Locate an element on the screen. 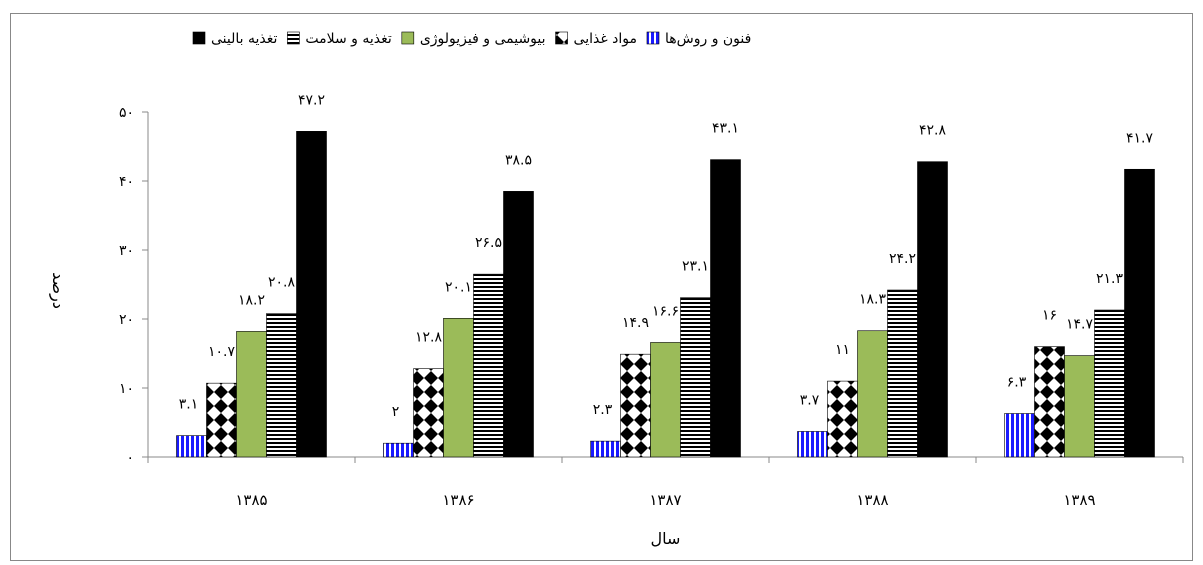  legend-item: بیوشیمی و فیزیولوژی is located at coordinates (473, 39).